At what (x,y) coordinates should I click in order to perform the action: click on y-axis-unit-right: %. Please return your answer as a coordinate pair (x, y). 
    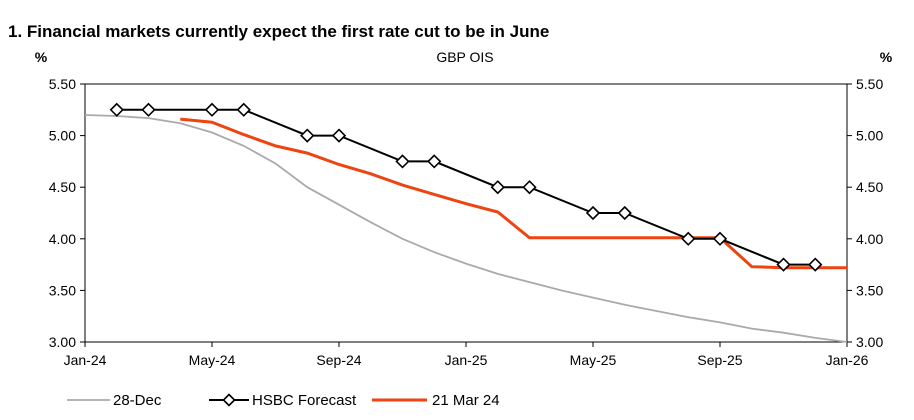
    Looking at the image, I should click on (886, 57).